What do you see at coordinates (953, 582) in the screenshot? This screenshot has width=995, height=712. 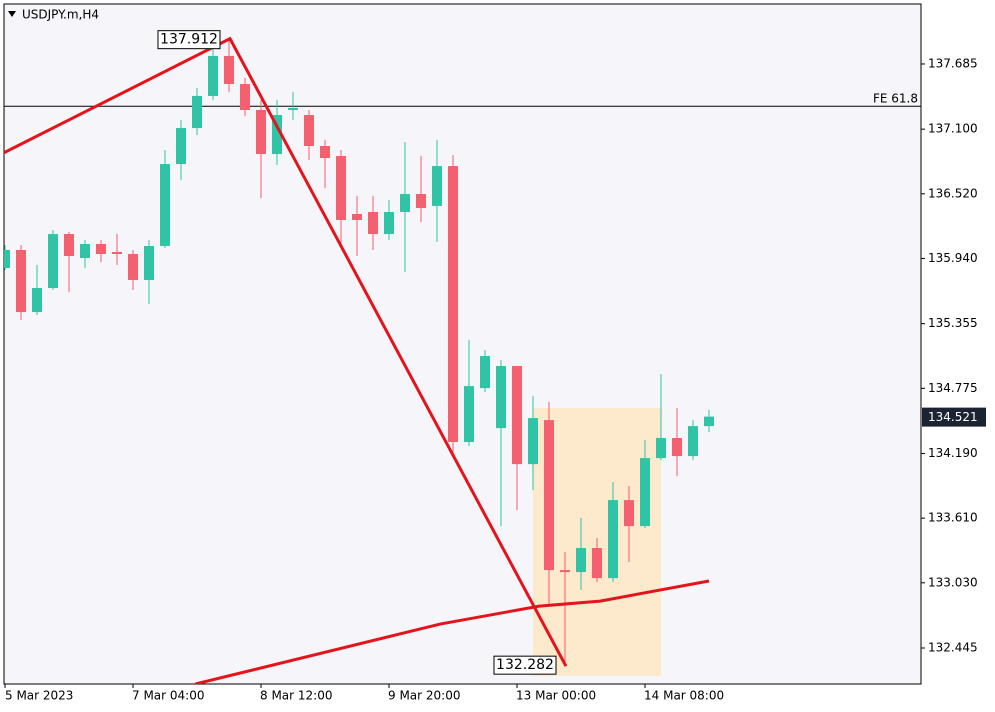 I see `y-tick-label: 133.030` at bounding box center [953, 582].